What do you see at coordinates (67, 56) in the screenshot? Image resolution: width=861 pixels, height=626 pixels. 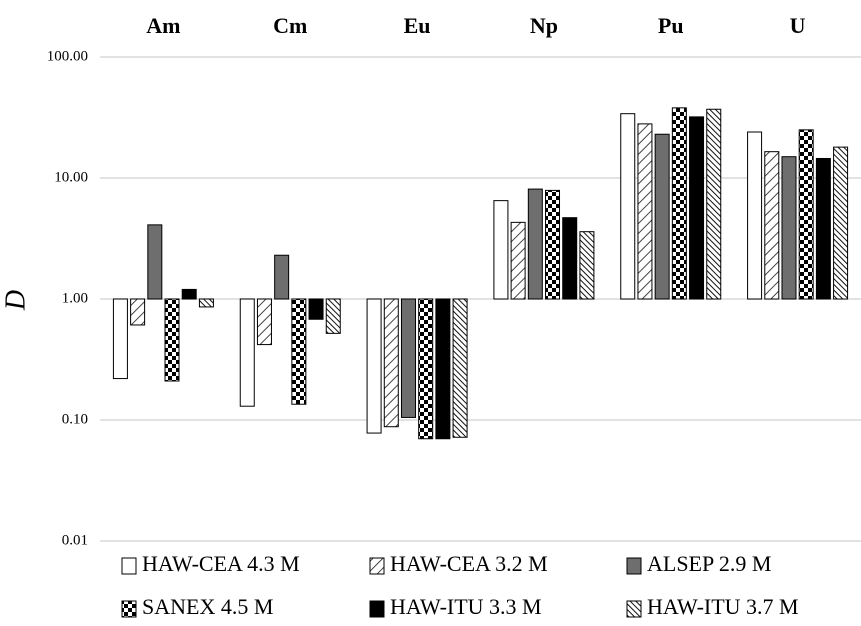 I see `y-tick-label: 100.00` at bounding box center [67, 56].